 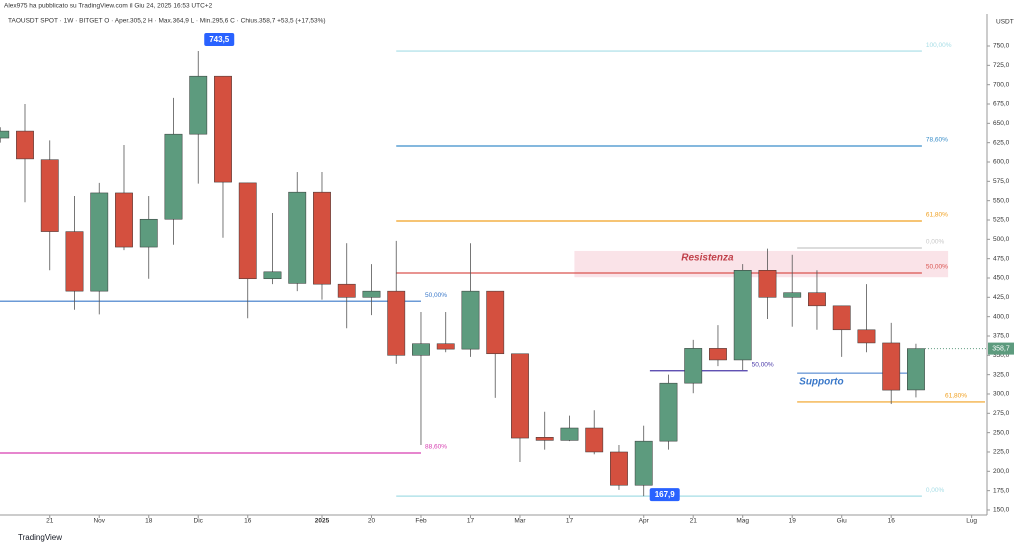 I want to click on last-price-label: 358,7, so click(x=1001, y=348).